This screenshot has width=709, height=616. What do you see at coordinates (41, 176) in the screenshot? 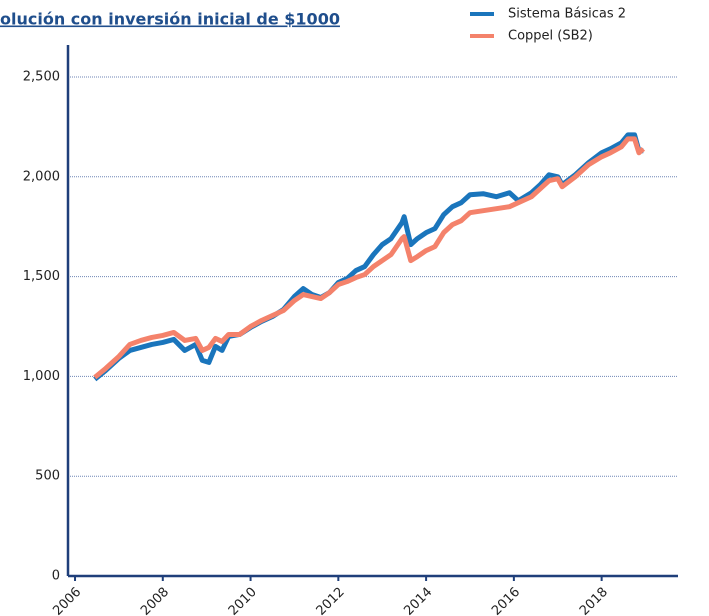
I see `y-tick-label: 2,000` at bounding box center [41, 176].